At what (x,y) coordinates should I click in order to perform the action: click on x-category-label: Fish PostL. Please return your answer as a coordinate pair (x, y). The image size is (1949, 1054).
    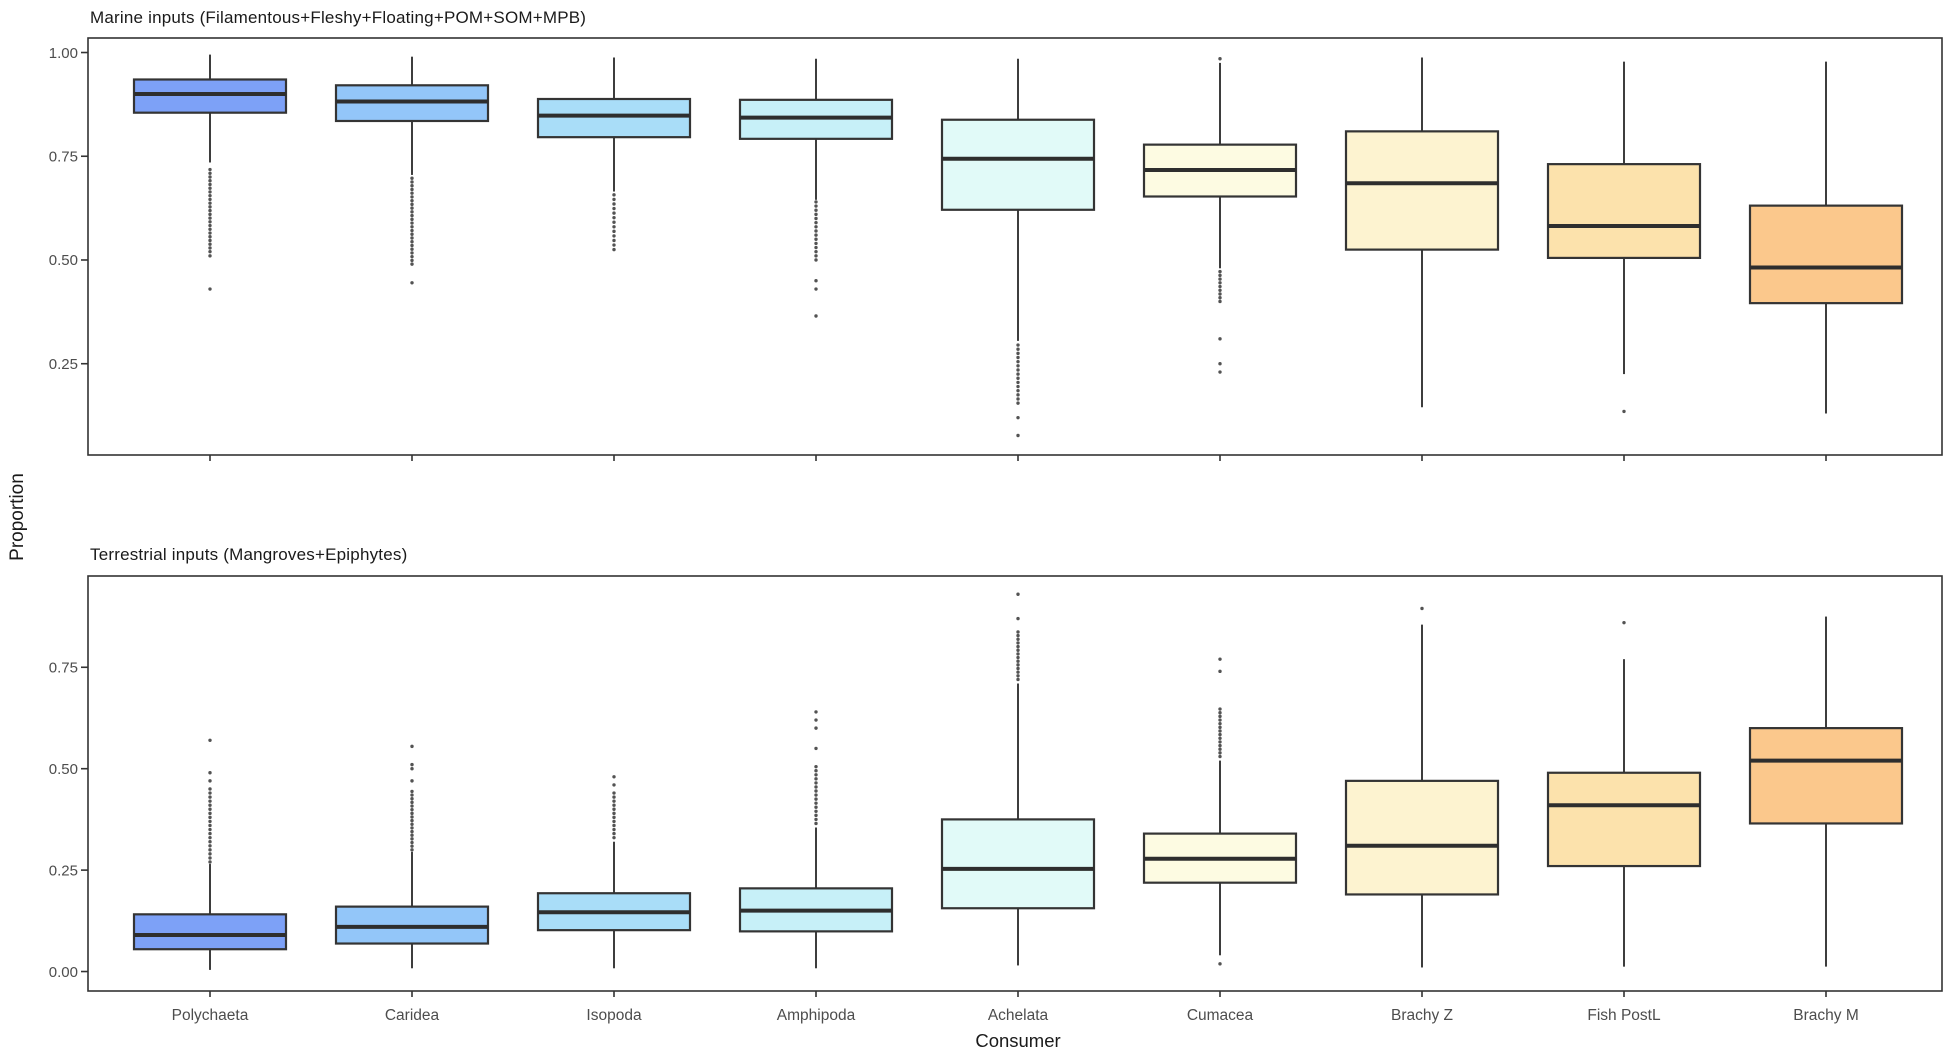
    Looking at the image, I should click on (1624, 1015).